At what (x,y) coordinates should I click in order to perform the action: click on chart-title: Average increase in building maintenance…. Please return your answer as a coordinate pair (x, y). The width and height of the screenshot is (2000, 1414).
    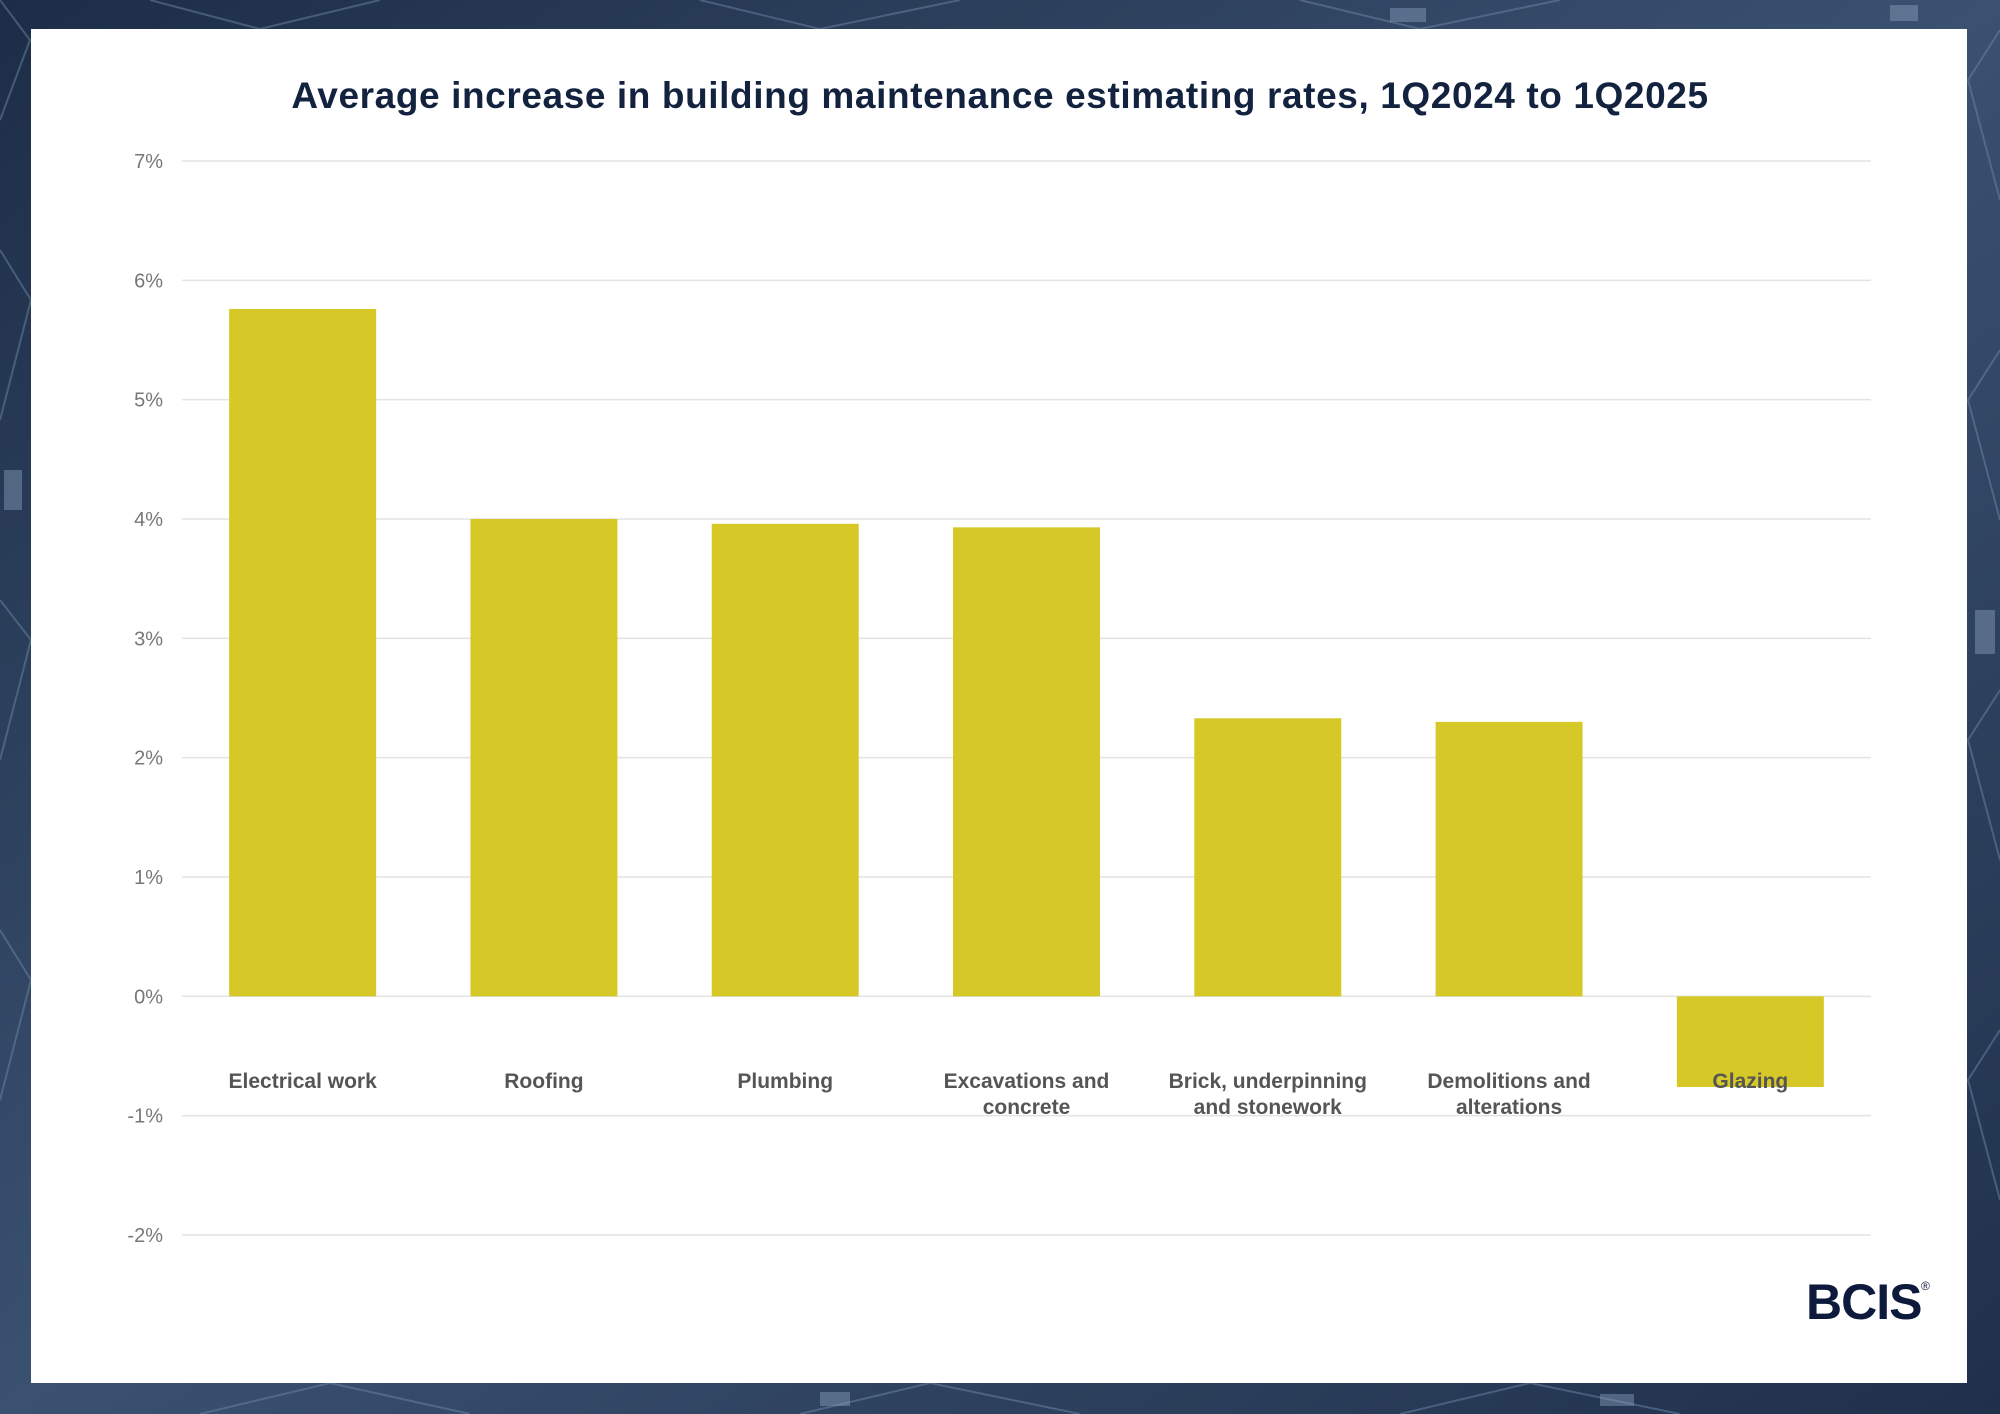
    Looking at the image, I should click on (999, 95).